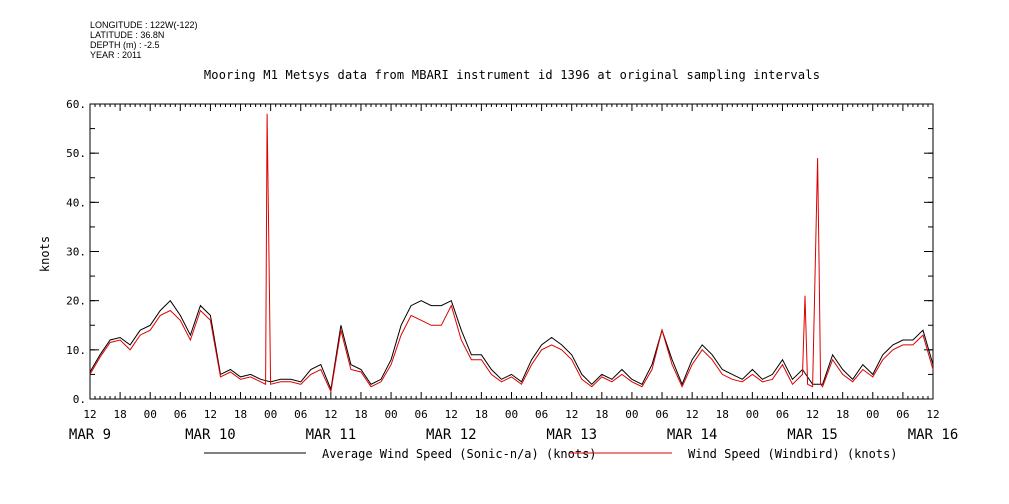  I want to click on x-date-label: MAR 13, so click(571, 435).